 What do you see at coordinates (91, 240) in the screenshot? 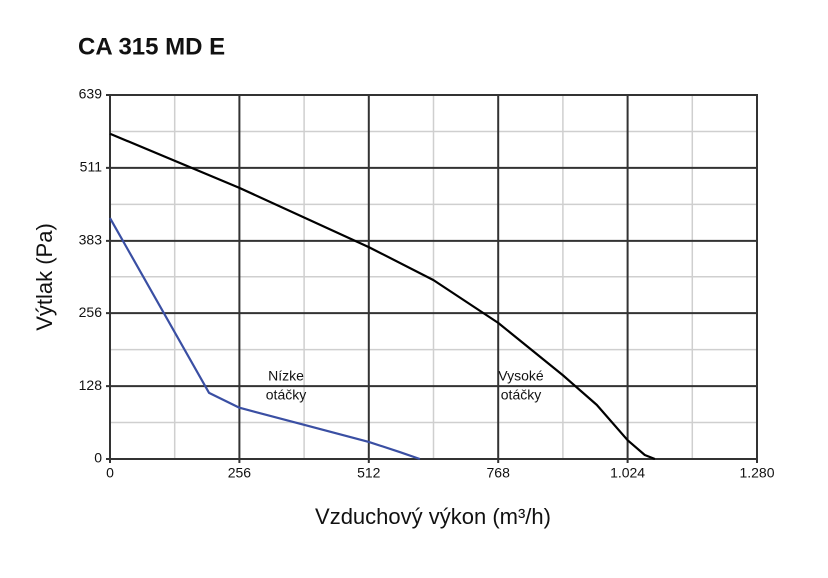
I see `y-tick-label: 383` at bounding box center [91, 240].